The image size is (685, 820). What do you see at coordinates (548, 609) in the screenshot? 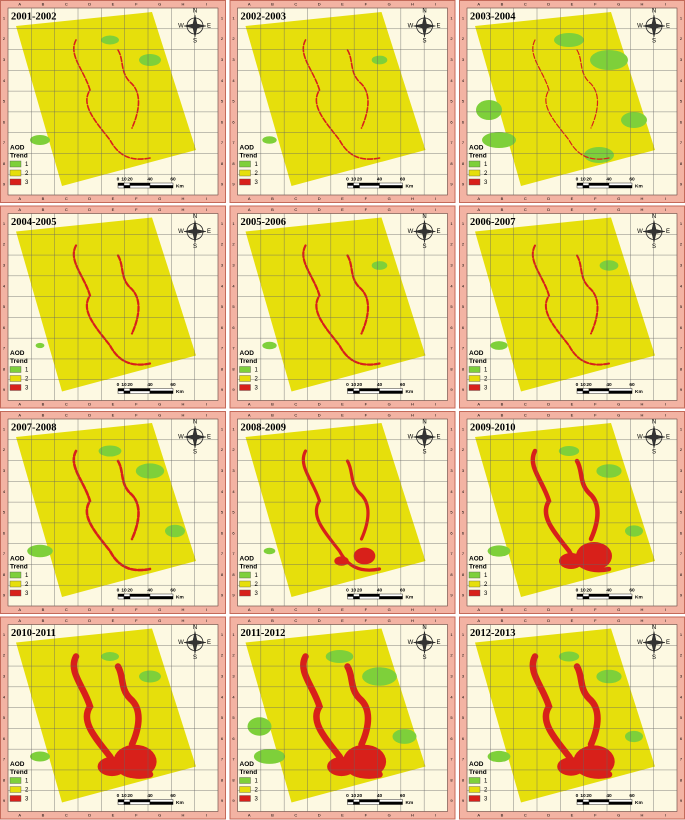
I see `grid-column-label: D` at bounding box center [548, 609].